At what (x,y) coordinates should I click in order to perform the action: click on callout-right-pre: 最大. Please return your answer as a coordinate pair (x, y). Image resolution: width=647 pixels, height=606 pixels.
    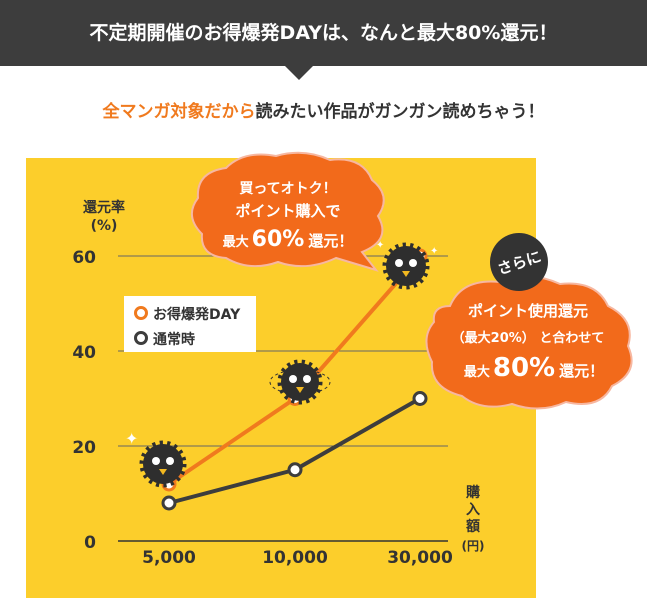
    Looking at the image, I should click on (477, 372).